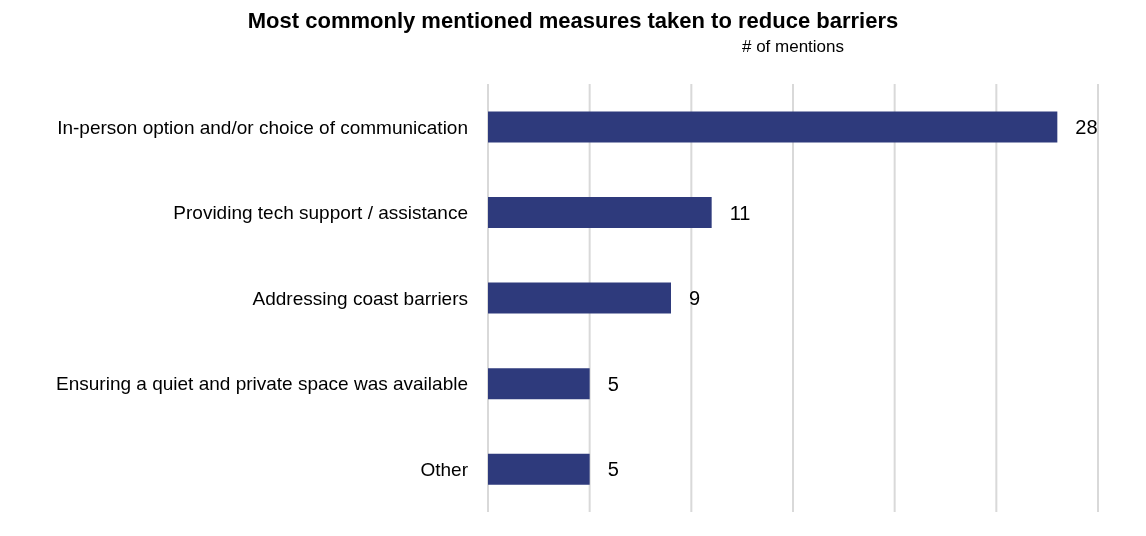  Describe the element at coordinates (695, 298) in the screenshot. I see `data-label: 9` at that location.